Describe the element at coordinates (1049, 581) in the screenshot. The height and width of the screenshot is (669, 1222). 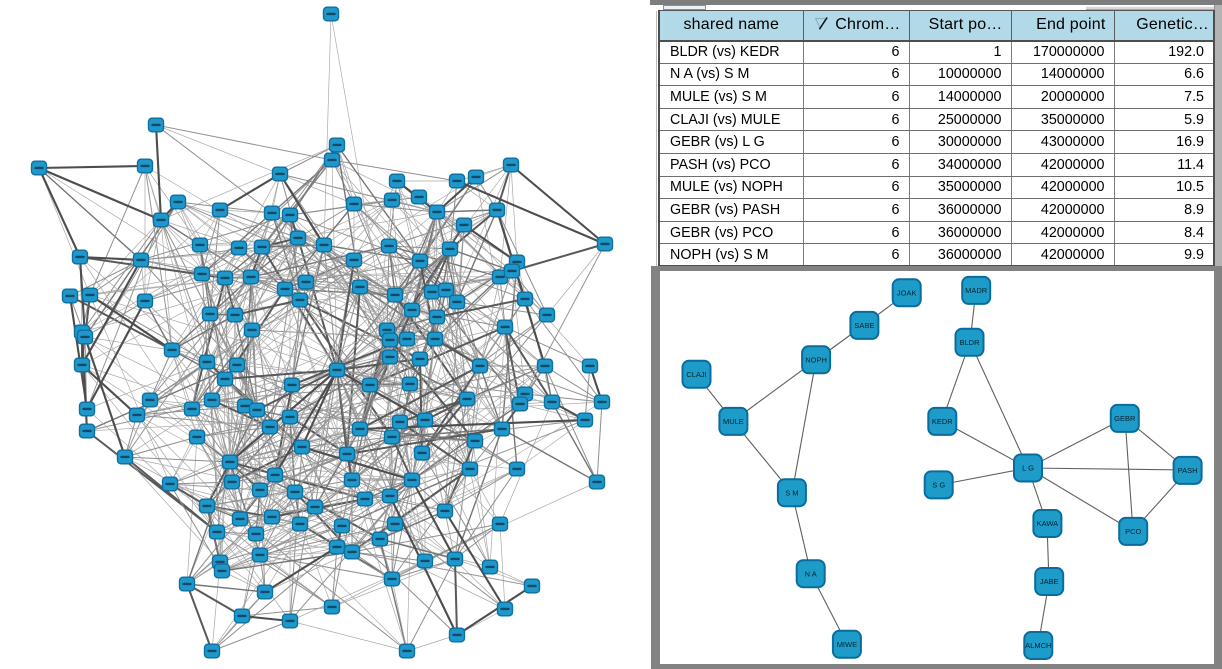
I see `svg-text: JABE` at that location.